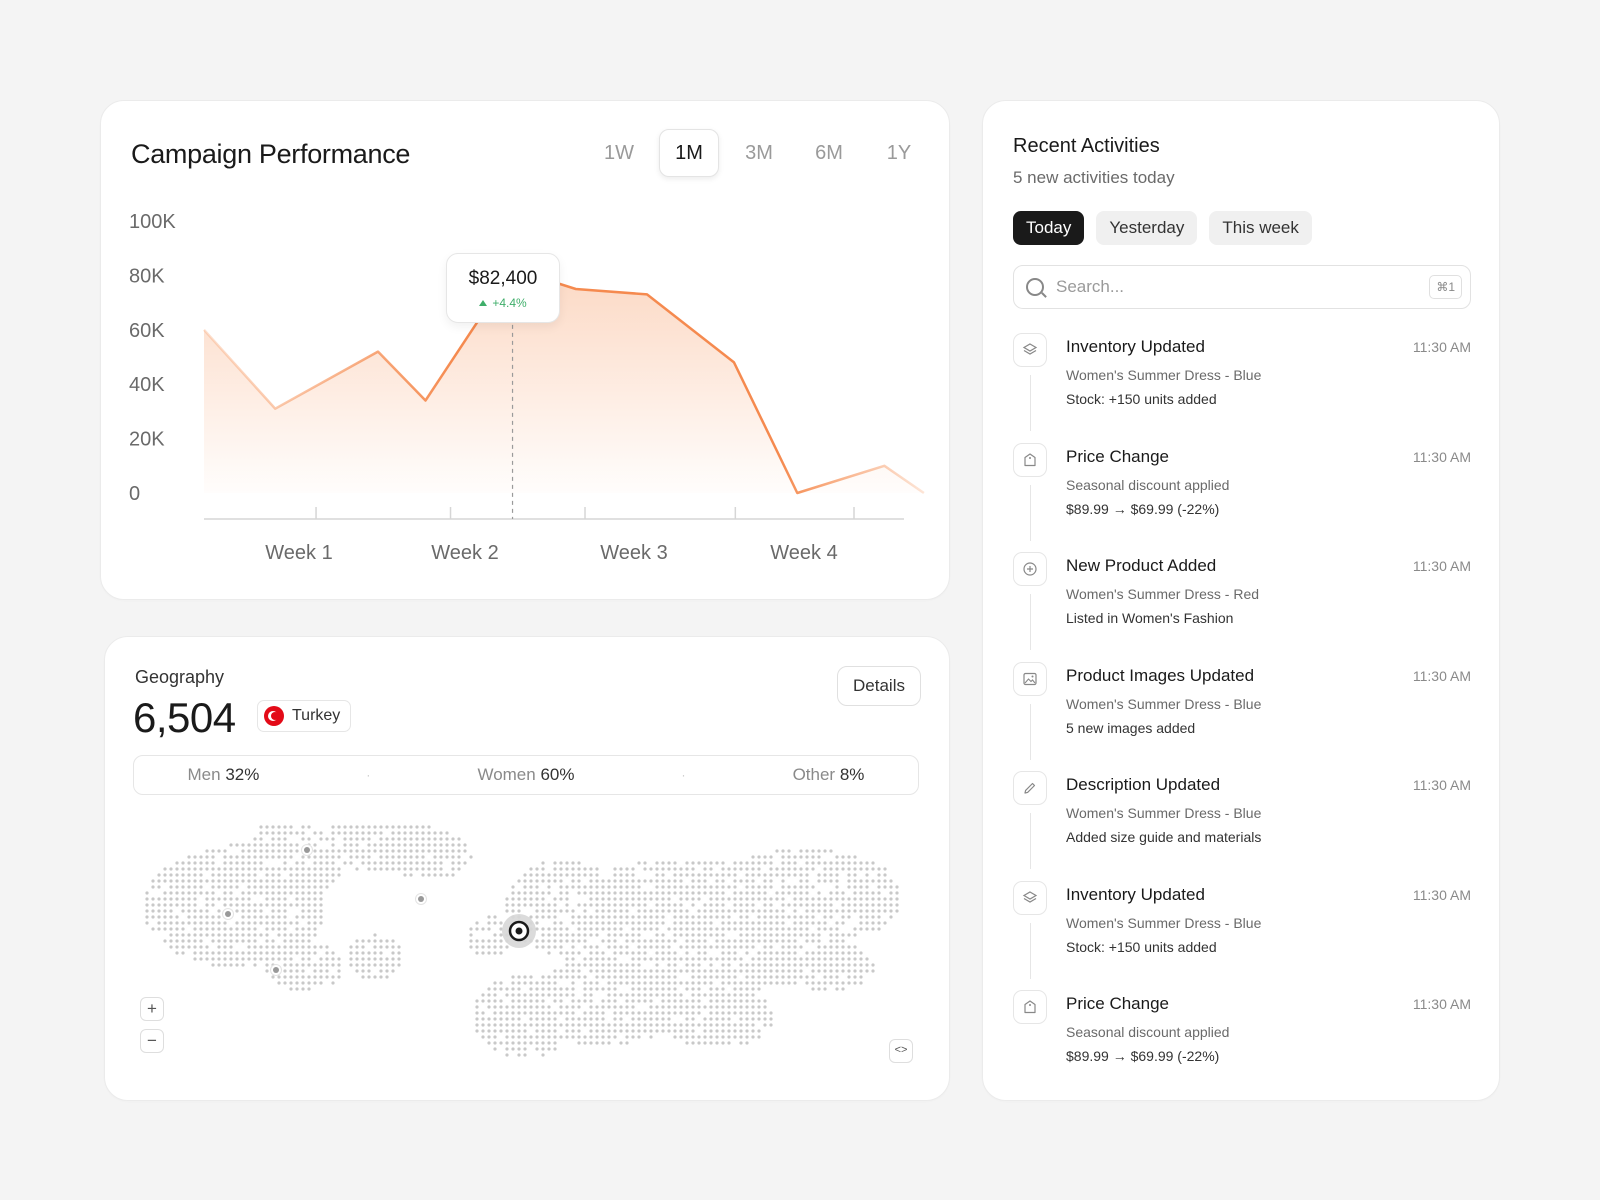  I want to click on range-1w: 1W, so click(619, 153).